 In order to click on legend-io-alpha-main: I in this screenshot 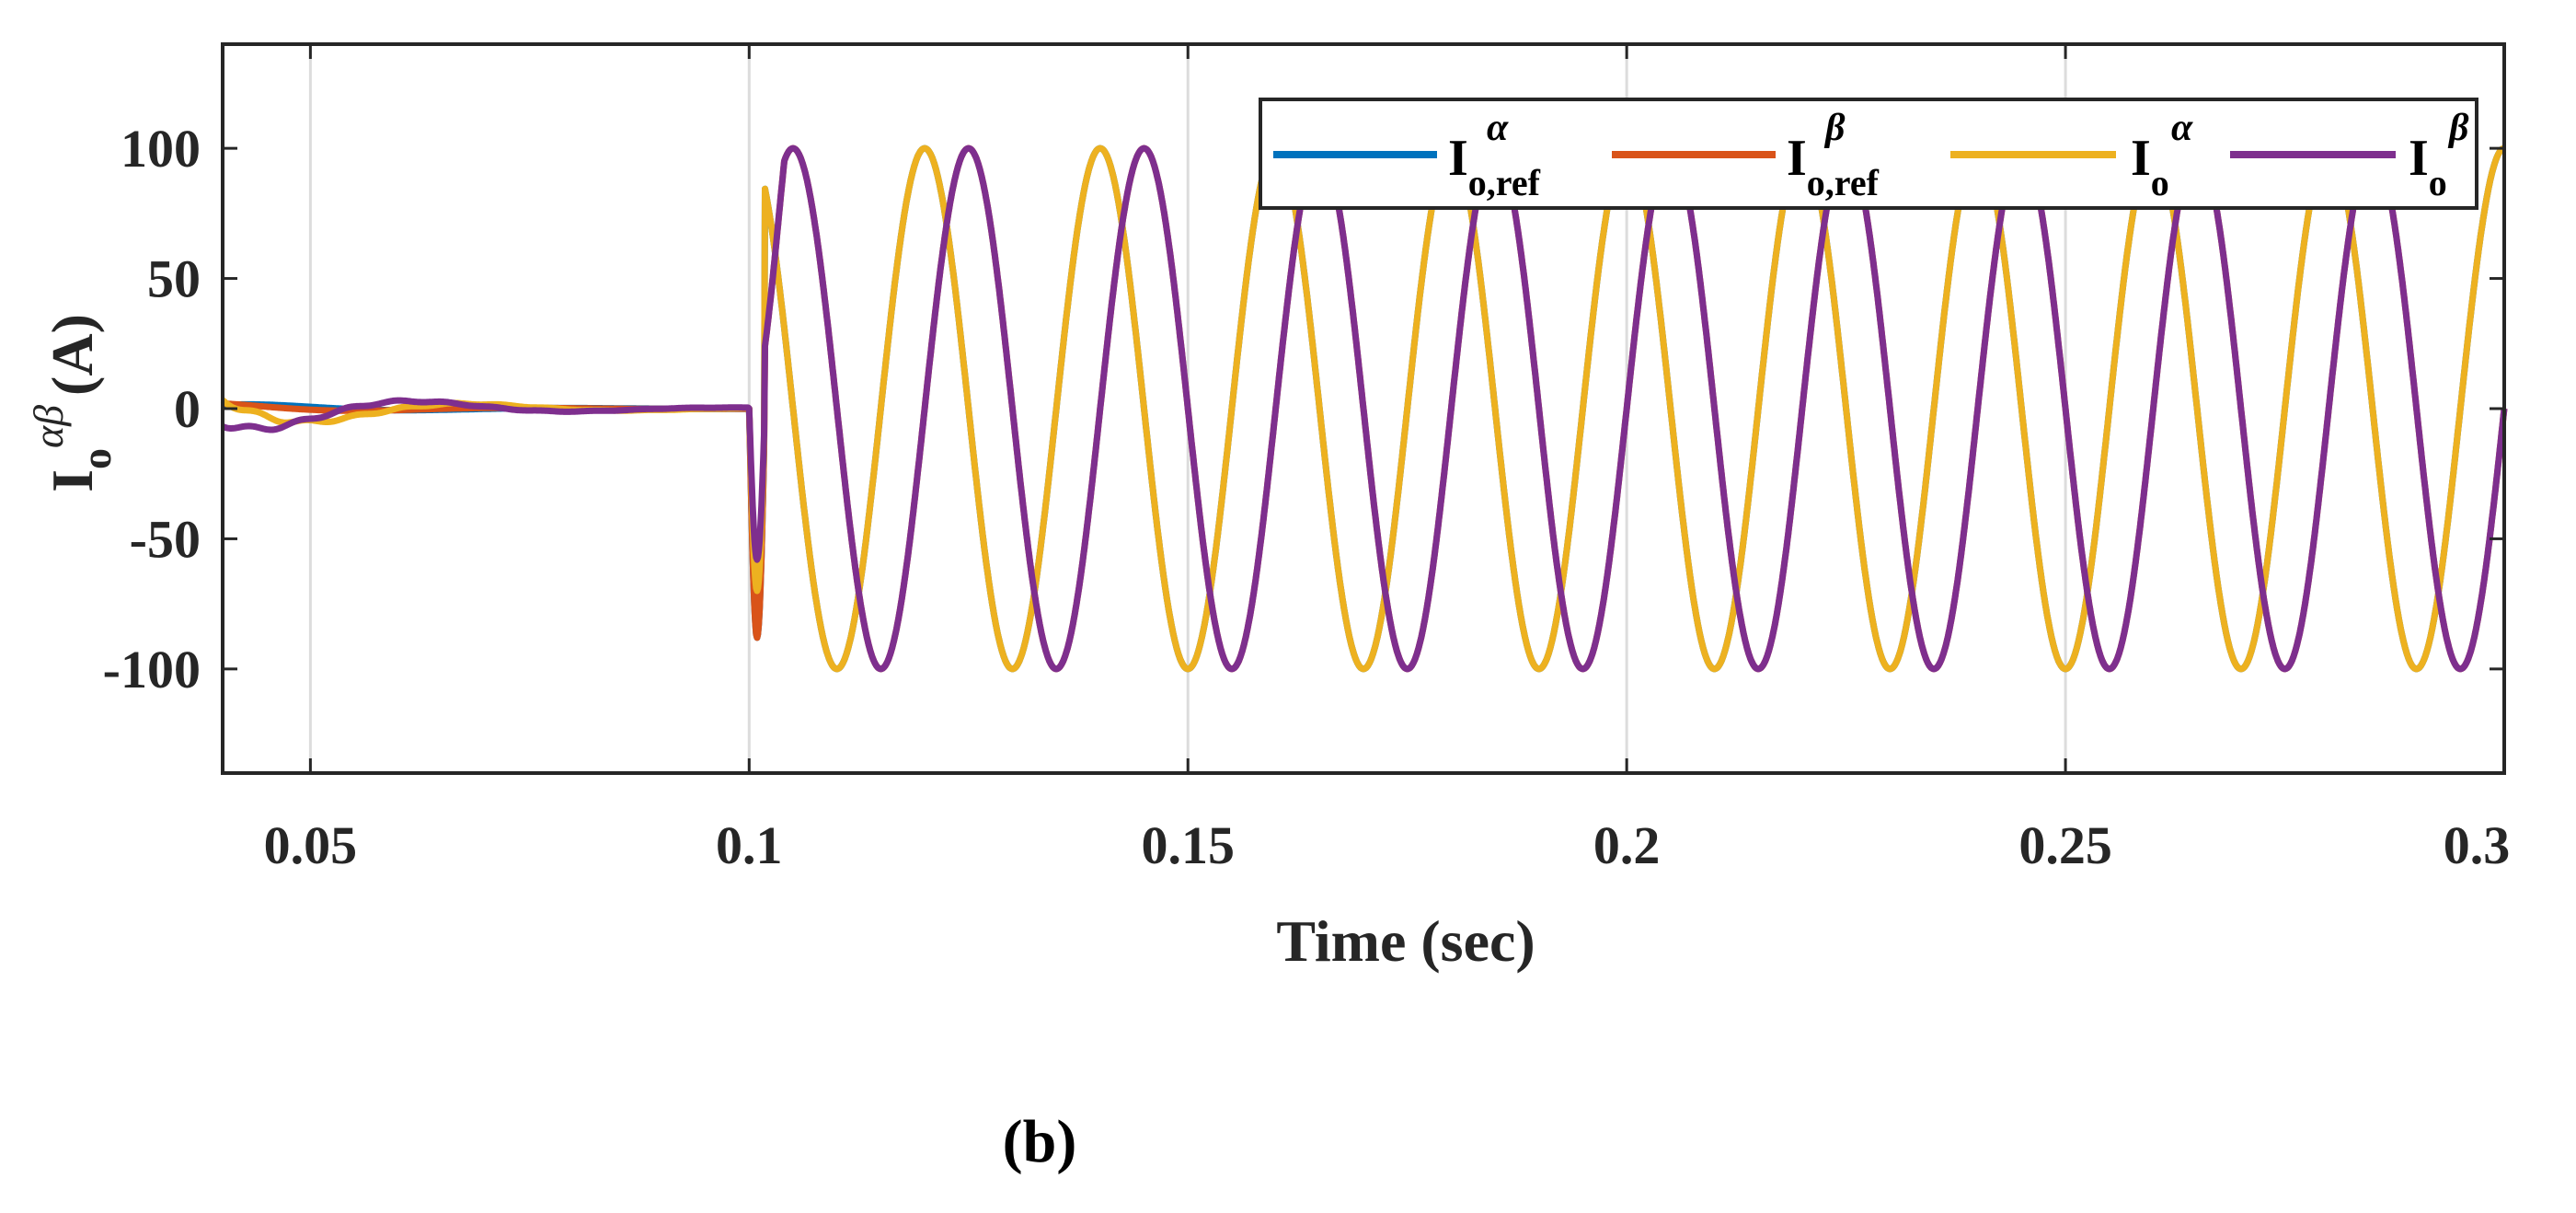, I will do `click(2141, 158)`.